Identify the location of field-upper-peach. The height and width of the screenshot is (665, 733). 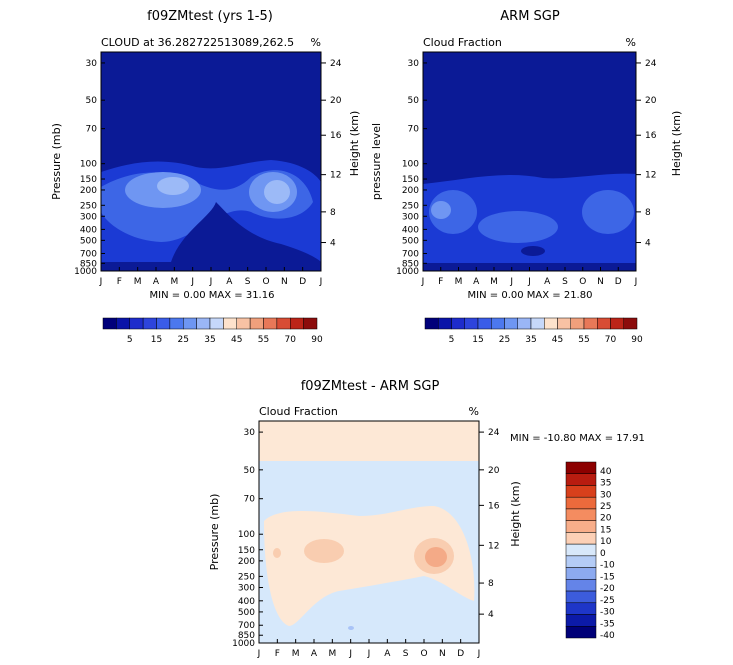
(369, 441).